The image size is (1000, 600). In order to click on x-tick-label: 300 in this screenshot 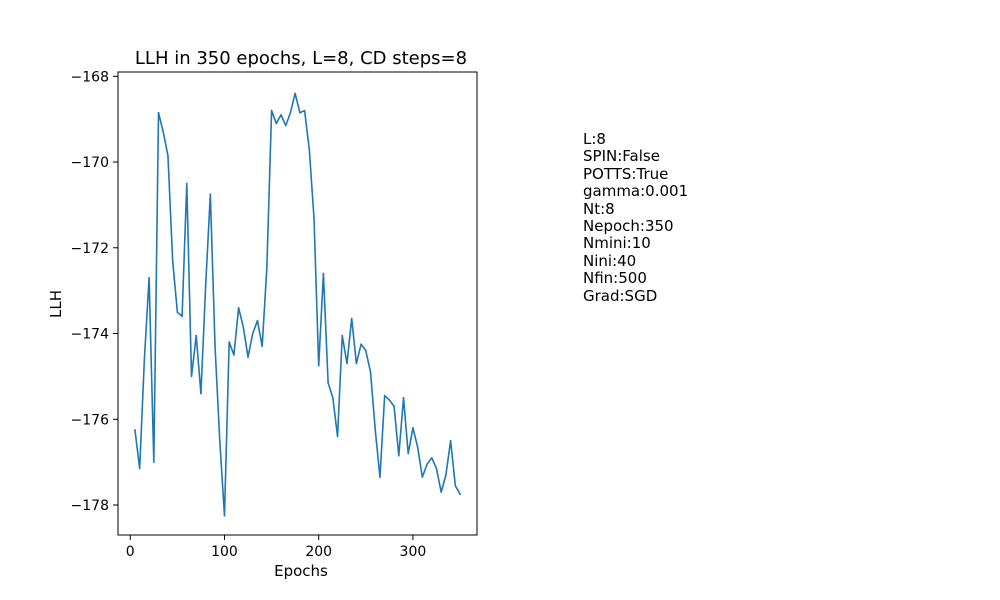, I will do `click(413, 552)`.